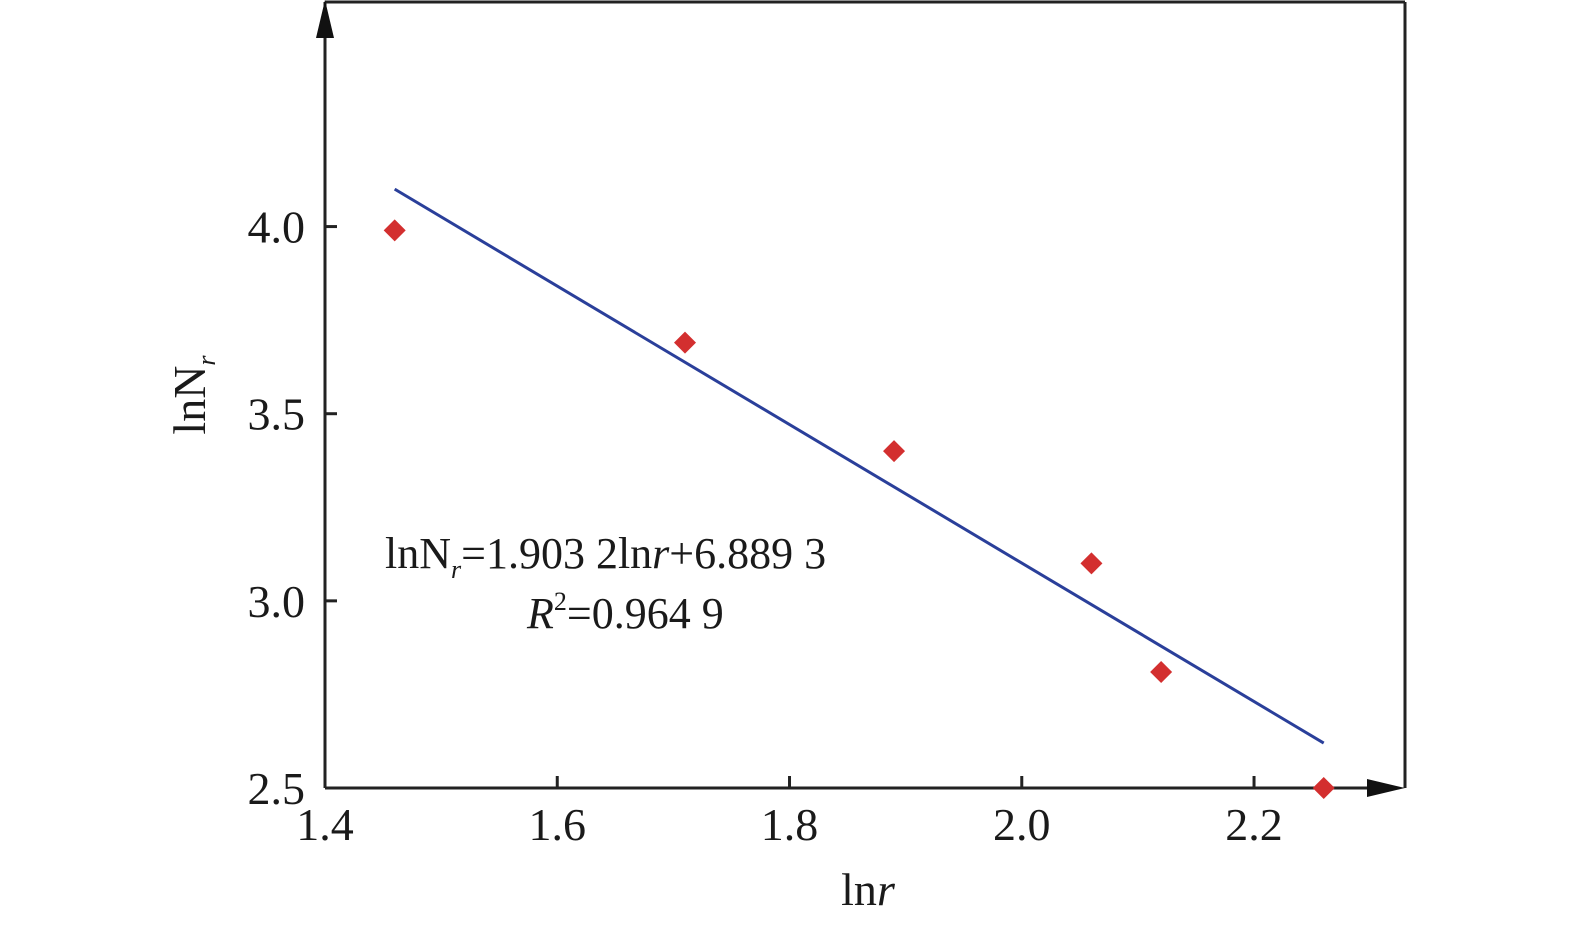 This screenshot has height=927, width=1575. What do you see at coordinates (605, 556) in the screenshot?
I see `regression-equation: lnNr=1.903 2lnr+6.889 3` at bounding box center [605, 556].